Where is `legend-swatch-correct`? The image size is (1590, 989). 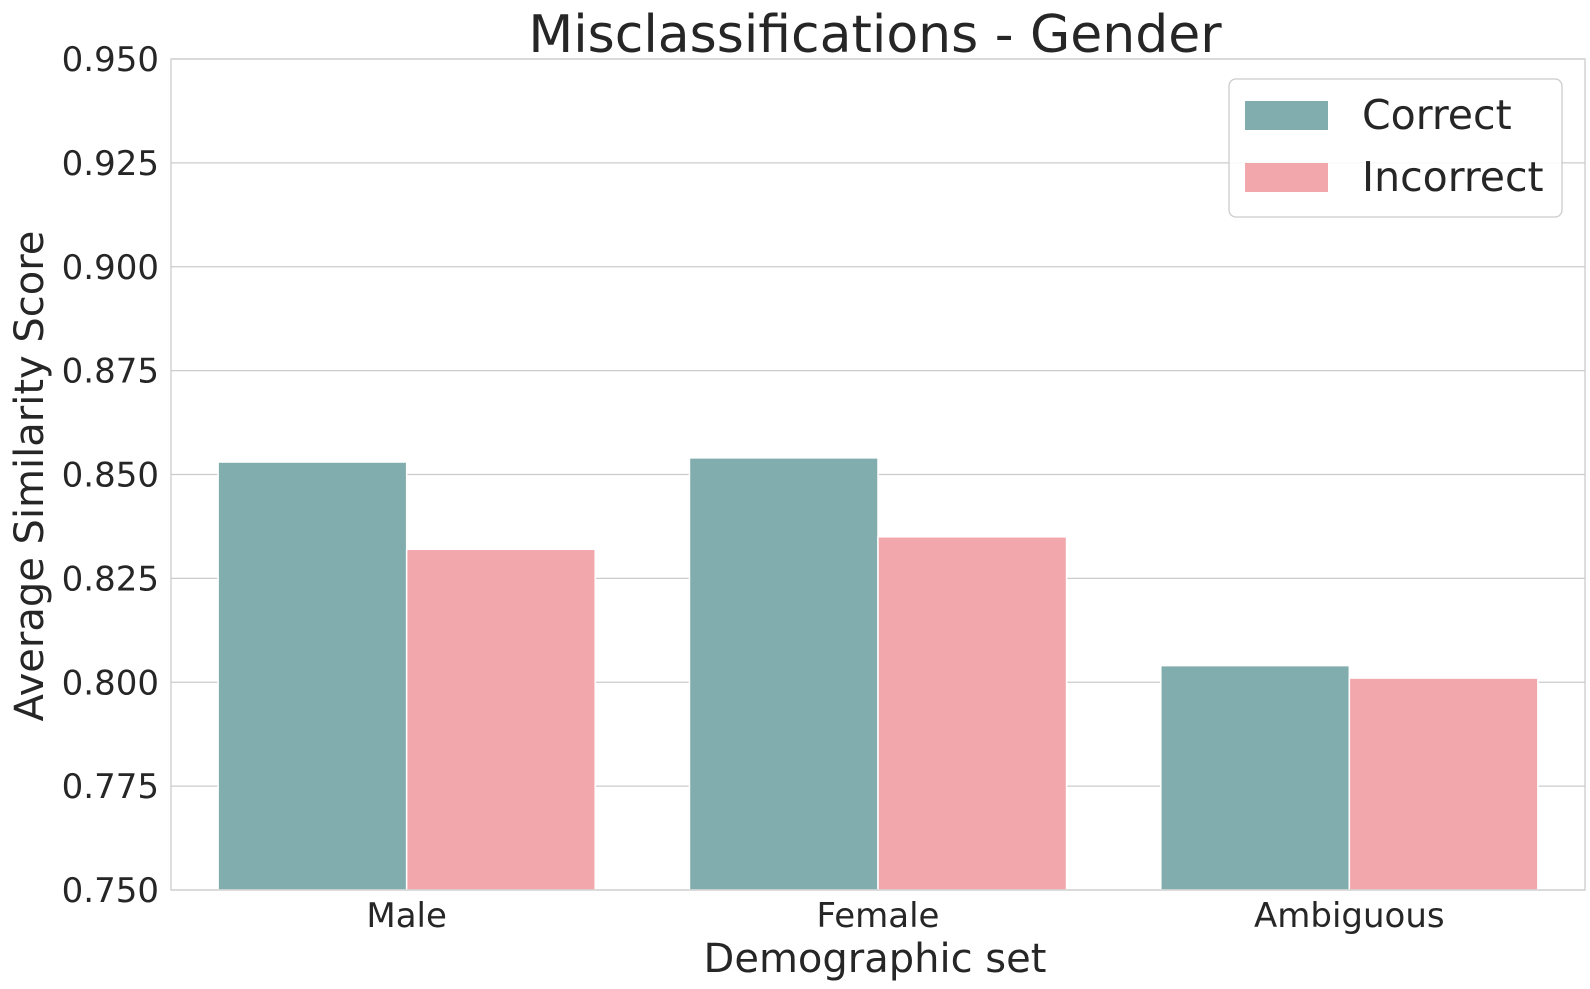
legend-swatch-correct is located at coordinates (1286, 115).